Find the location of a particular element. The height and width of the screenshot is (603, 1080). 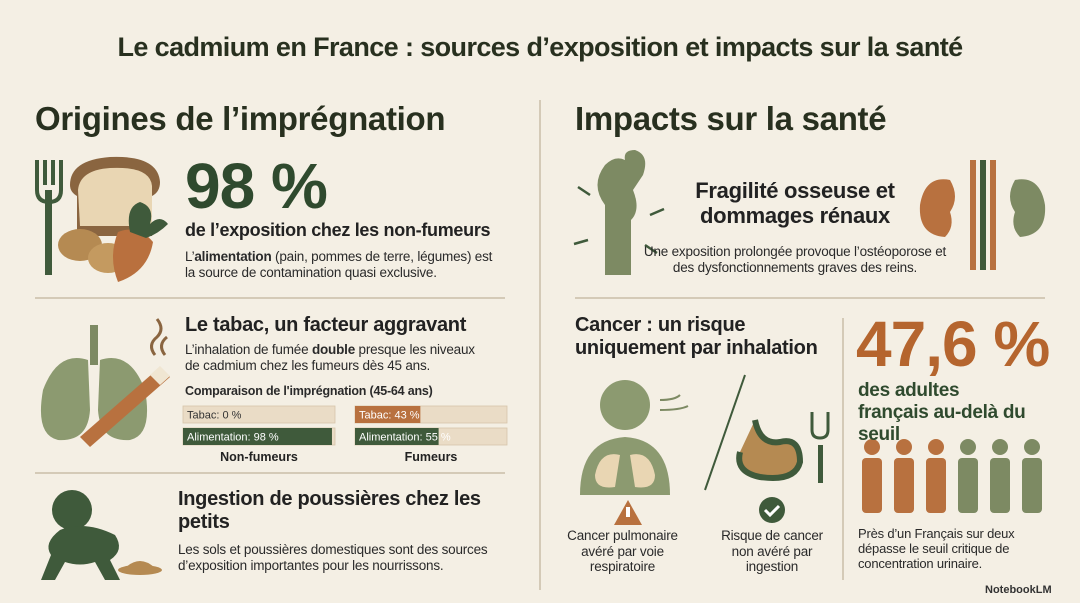

subheading: Le tabac, un facteur aggravant is located at coordinates (326, 325).